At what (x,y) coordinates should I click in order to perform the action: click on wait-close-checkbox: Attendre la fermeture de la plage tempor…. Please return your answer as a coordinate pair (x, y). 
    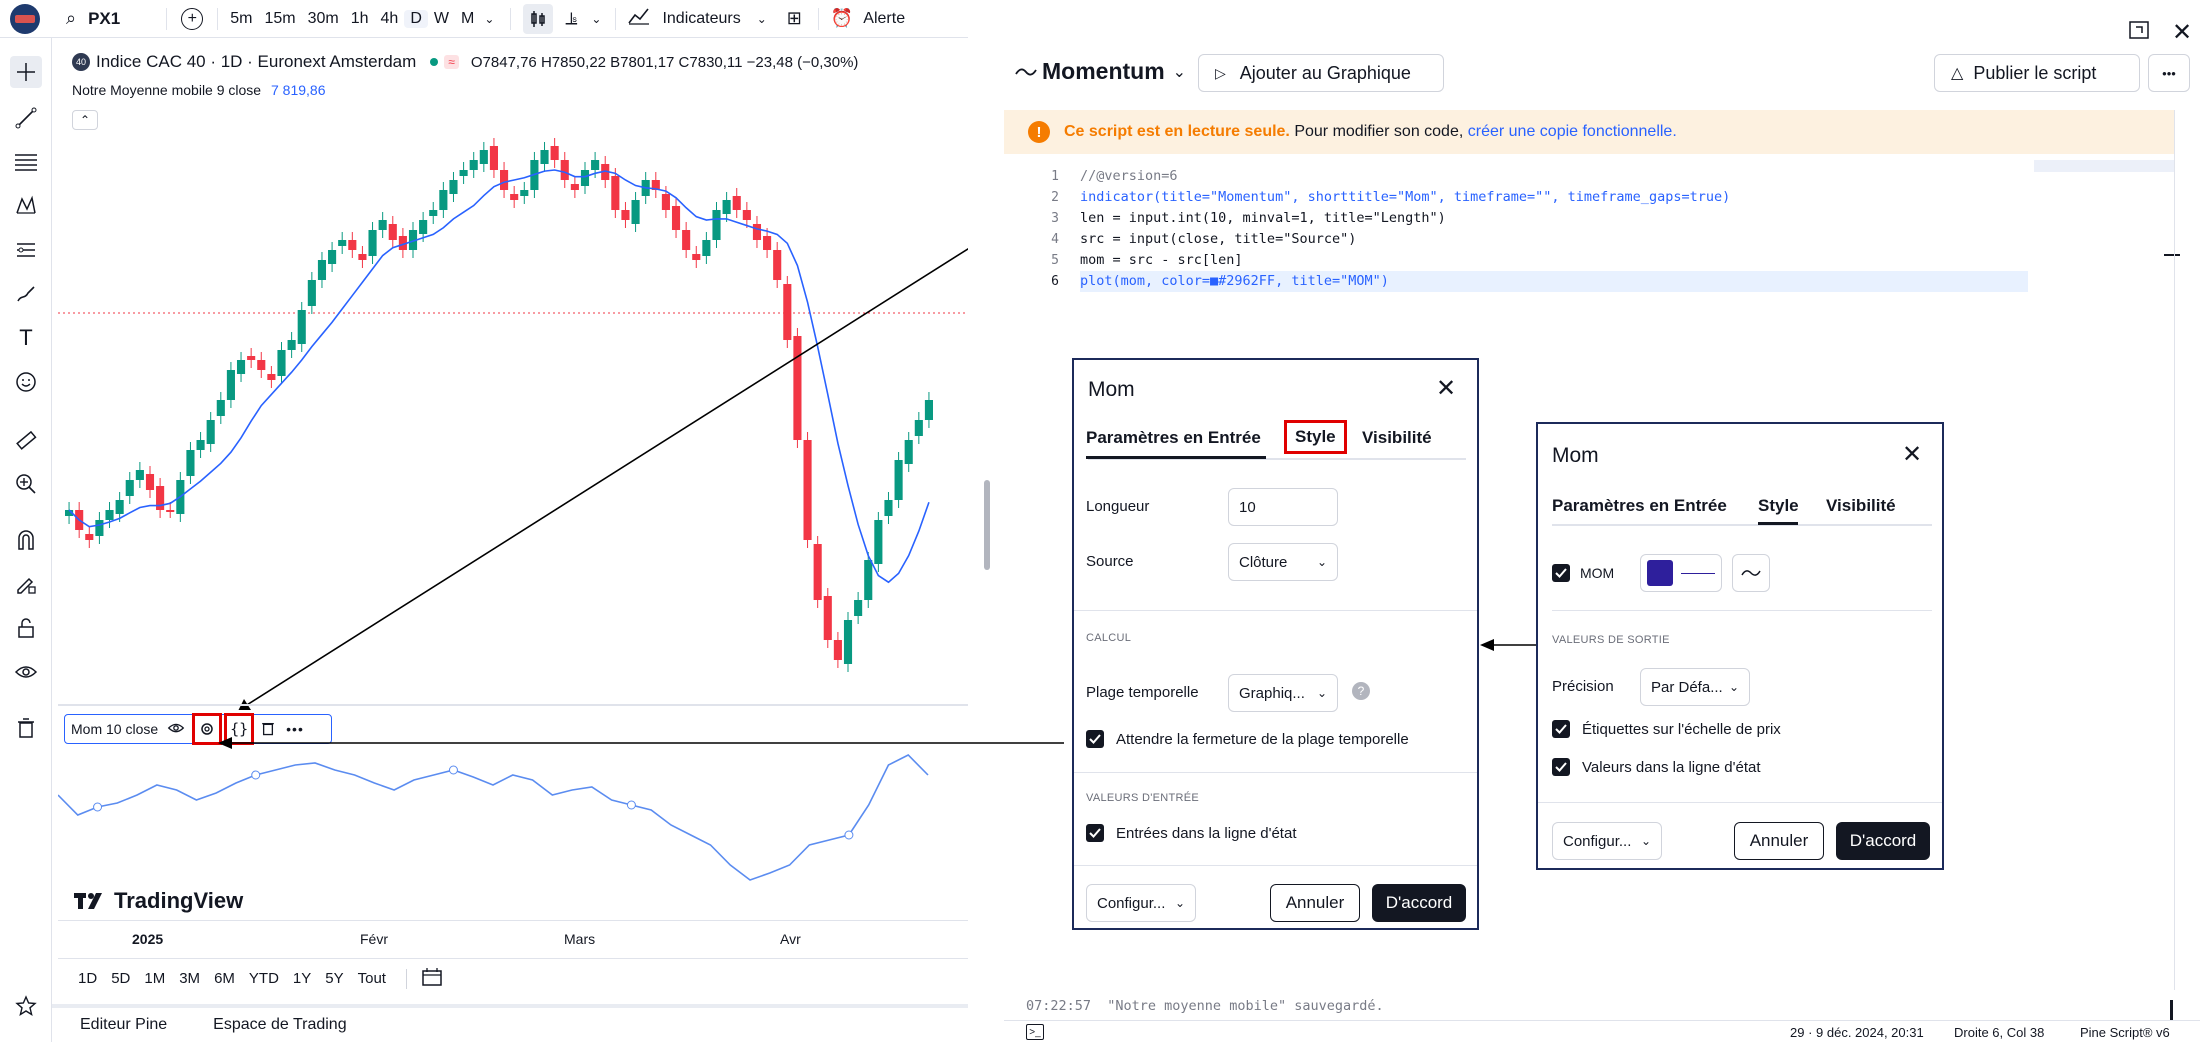
    Looking at the image, I should click on (1247, 739).